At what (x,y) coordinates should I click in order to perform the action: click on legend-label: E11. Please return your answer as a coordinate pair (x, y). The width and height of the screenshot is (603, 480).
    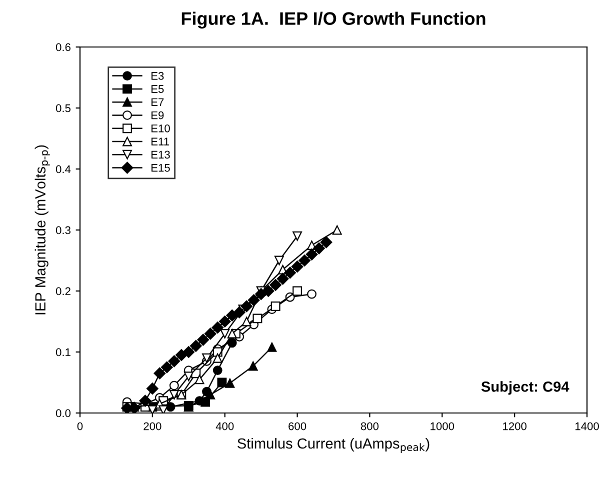
    Looking at the image, I should click on (160, 142).